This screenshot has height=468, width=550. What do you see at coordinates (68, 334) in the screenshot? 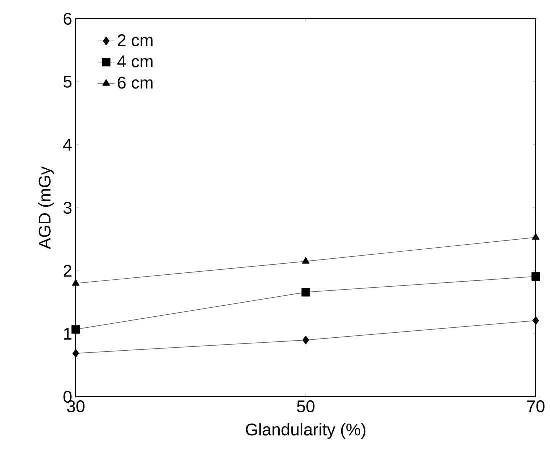
I see `y-tick-label: 1` at bounding box center [68, 334].